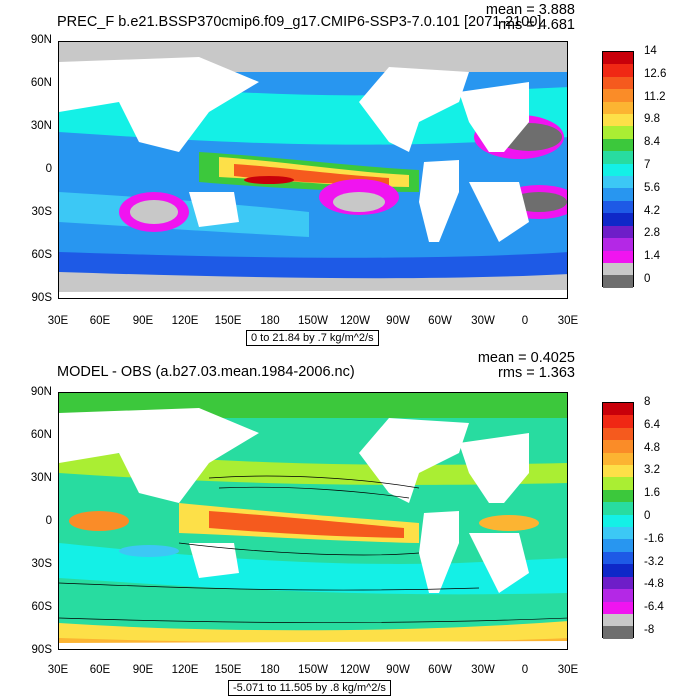 The image size is (700, 700). I want to click on colorbar-label: -4.8, so click(654, 584).